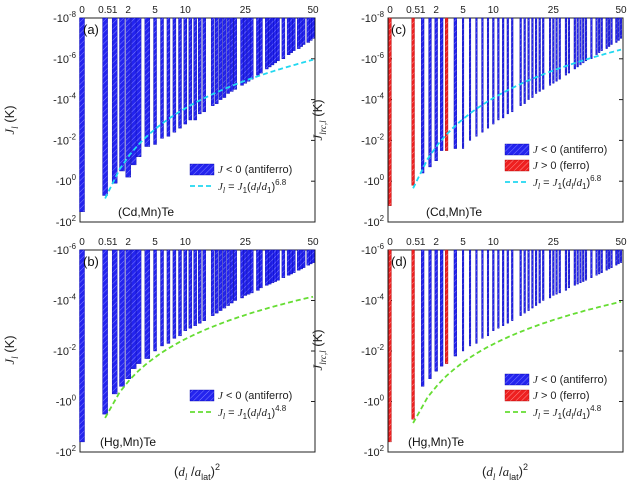 The width and height of the screenshot is (630, 484). Describe the element at coordinates (66, 451) in the screenshot. I see `y-tick-label: -102` at that location.